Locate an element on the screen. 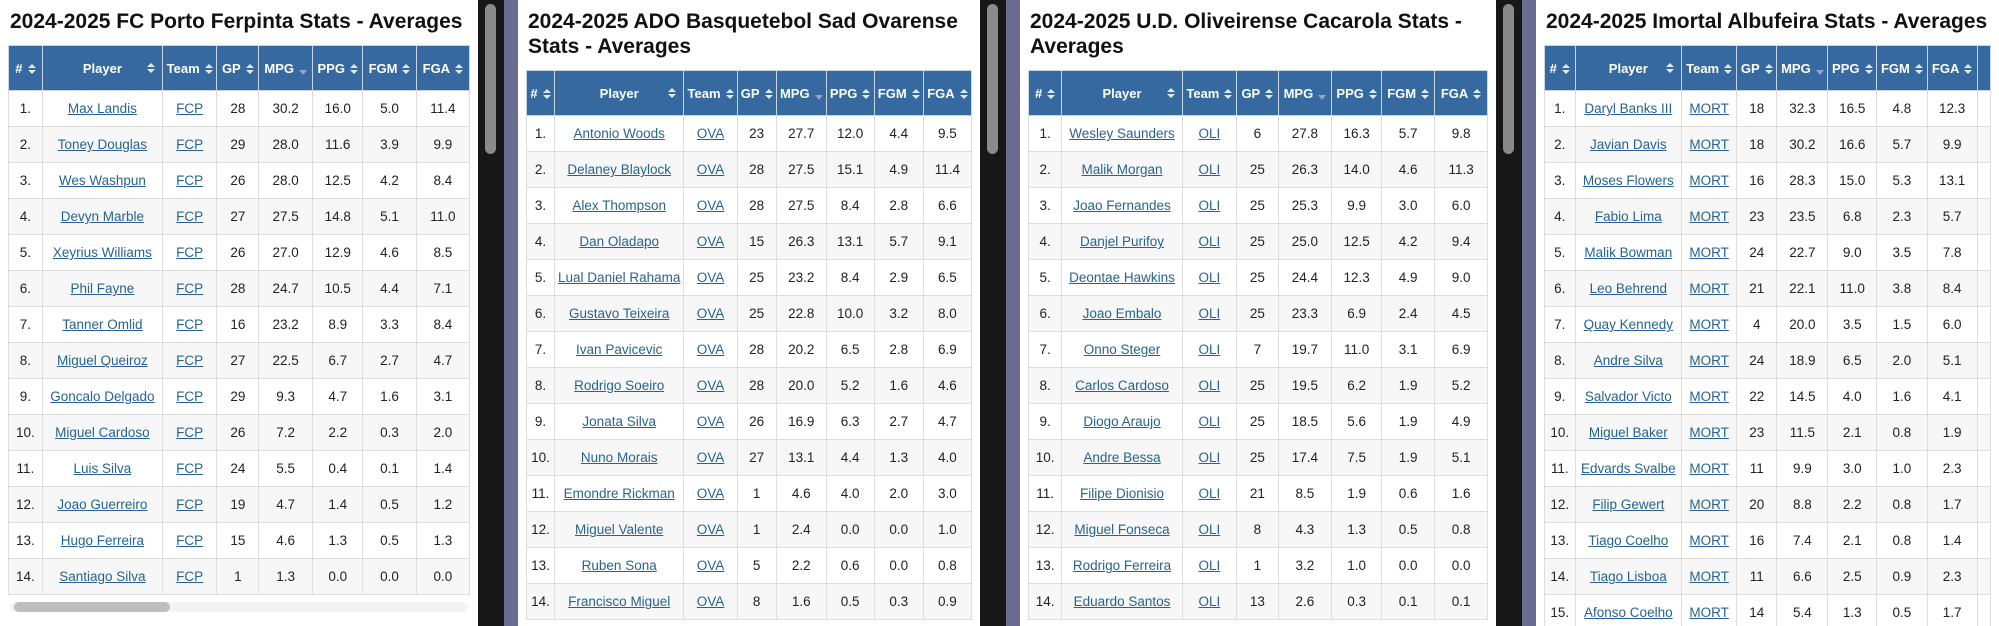 The image size is (1999, 626). player-link: Max Landis is located at coordinates (102, 109).